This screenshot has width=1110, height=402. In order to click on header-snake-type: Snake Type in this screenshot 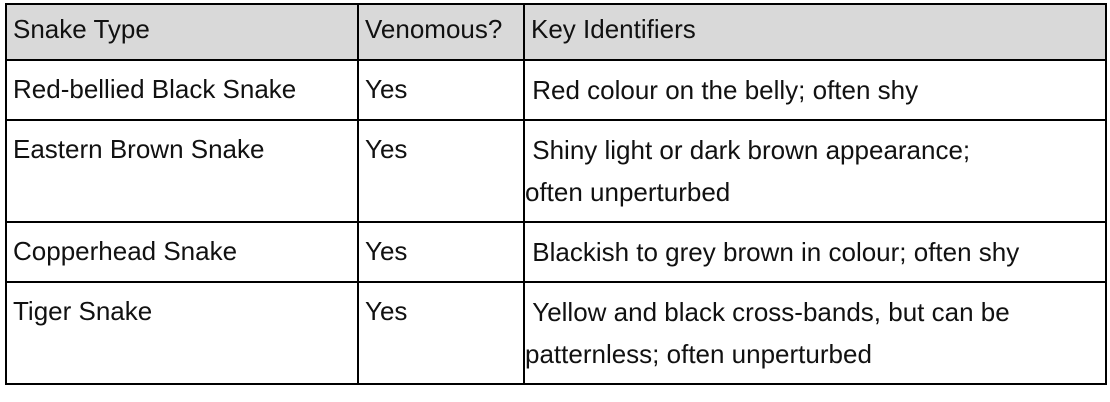, I will do `click(182, 32)`.